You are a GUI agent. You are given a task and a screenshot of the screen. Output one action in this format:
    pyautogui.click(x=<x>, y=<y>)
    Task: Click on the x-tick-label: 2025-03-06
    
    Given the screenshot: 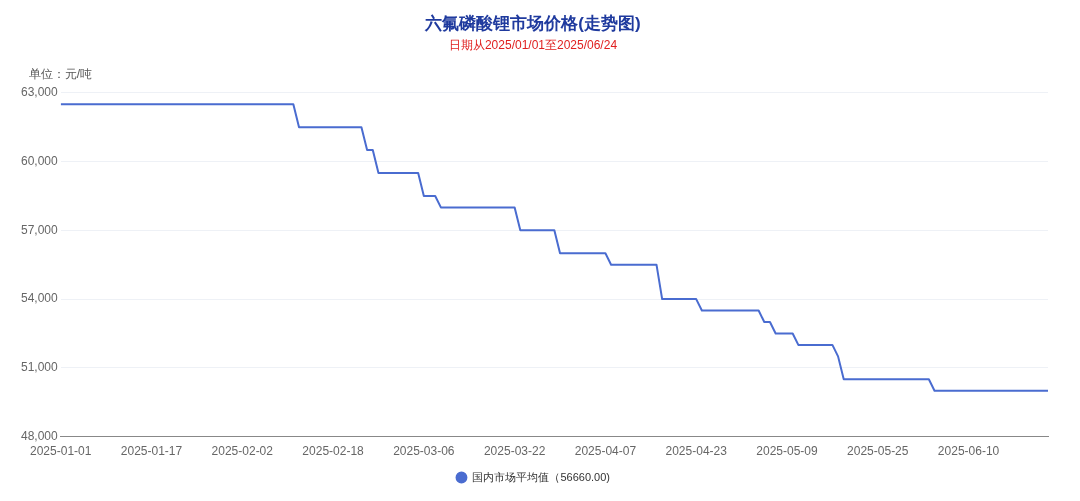 What is the action you would take?
    pyautogui.click(x=424, y=451)
    